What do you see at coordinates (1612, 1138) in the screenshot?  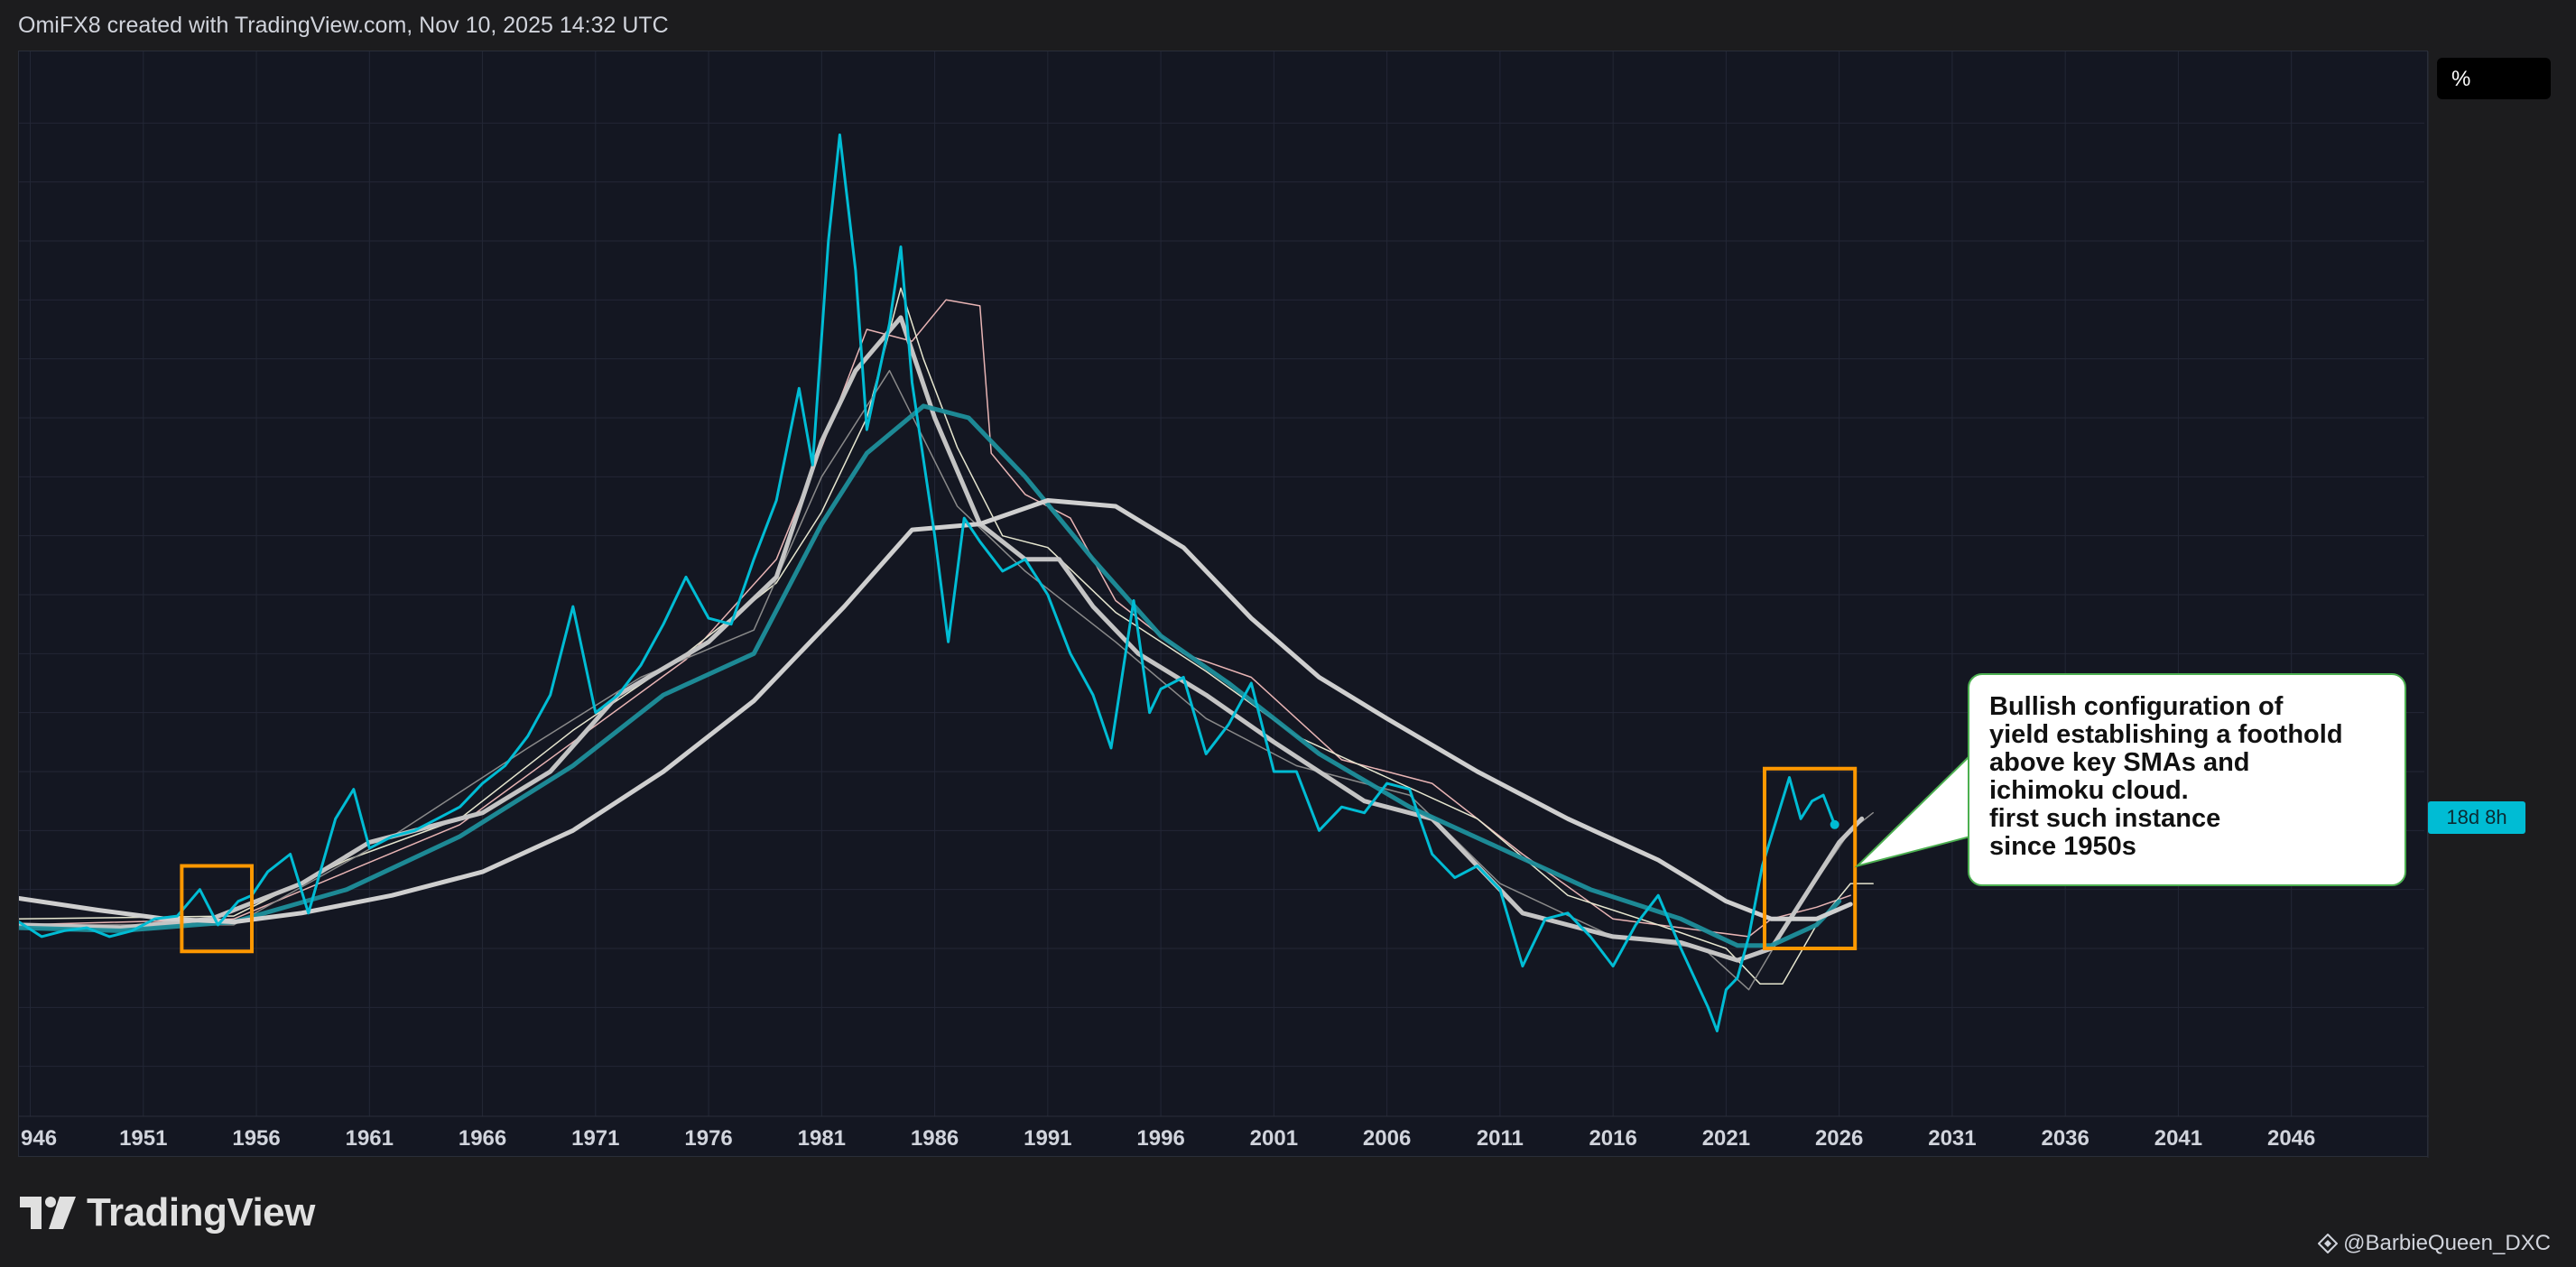 I see `x-tick-label: 2016` at bounding box center [1612, 1138].